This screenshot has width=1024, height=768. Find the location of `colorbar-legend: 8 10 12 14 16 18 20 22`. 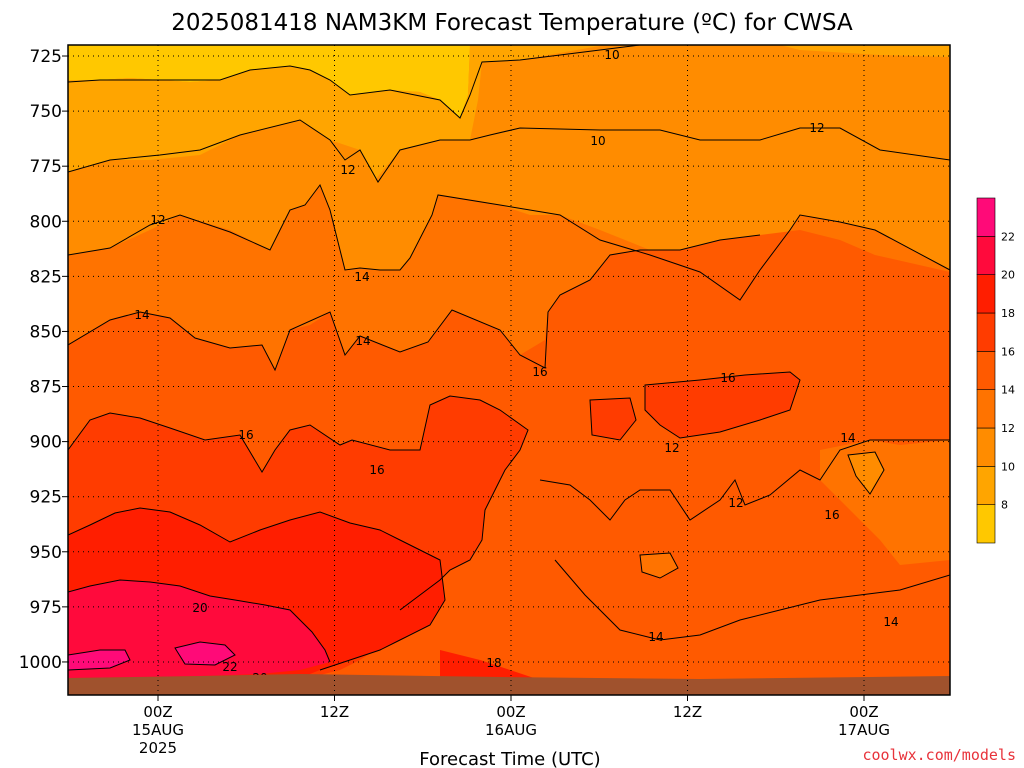

colorbar-legend: 8 10 12 14 16 18 20 22 is located at coordinates (995, 370).